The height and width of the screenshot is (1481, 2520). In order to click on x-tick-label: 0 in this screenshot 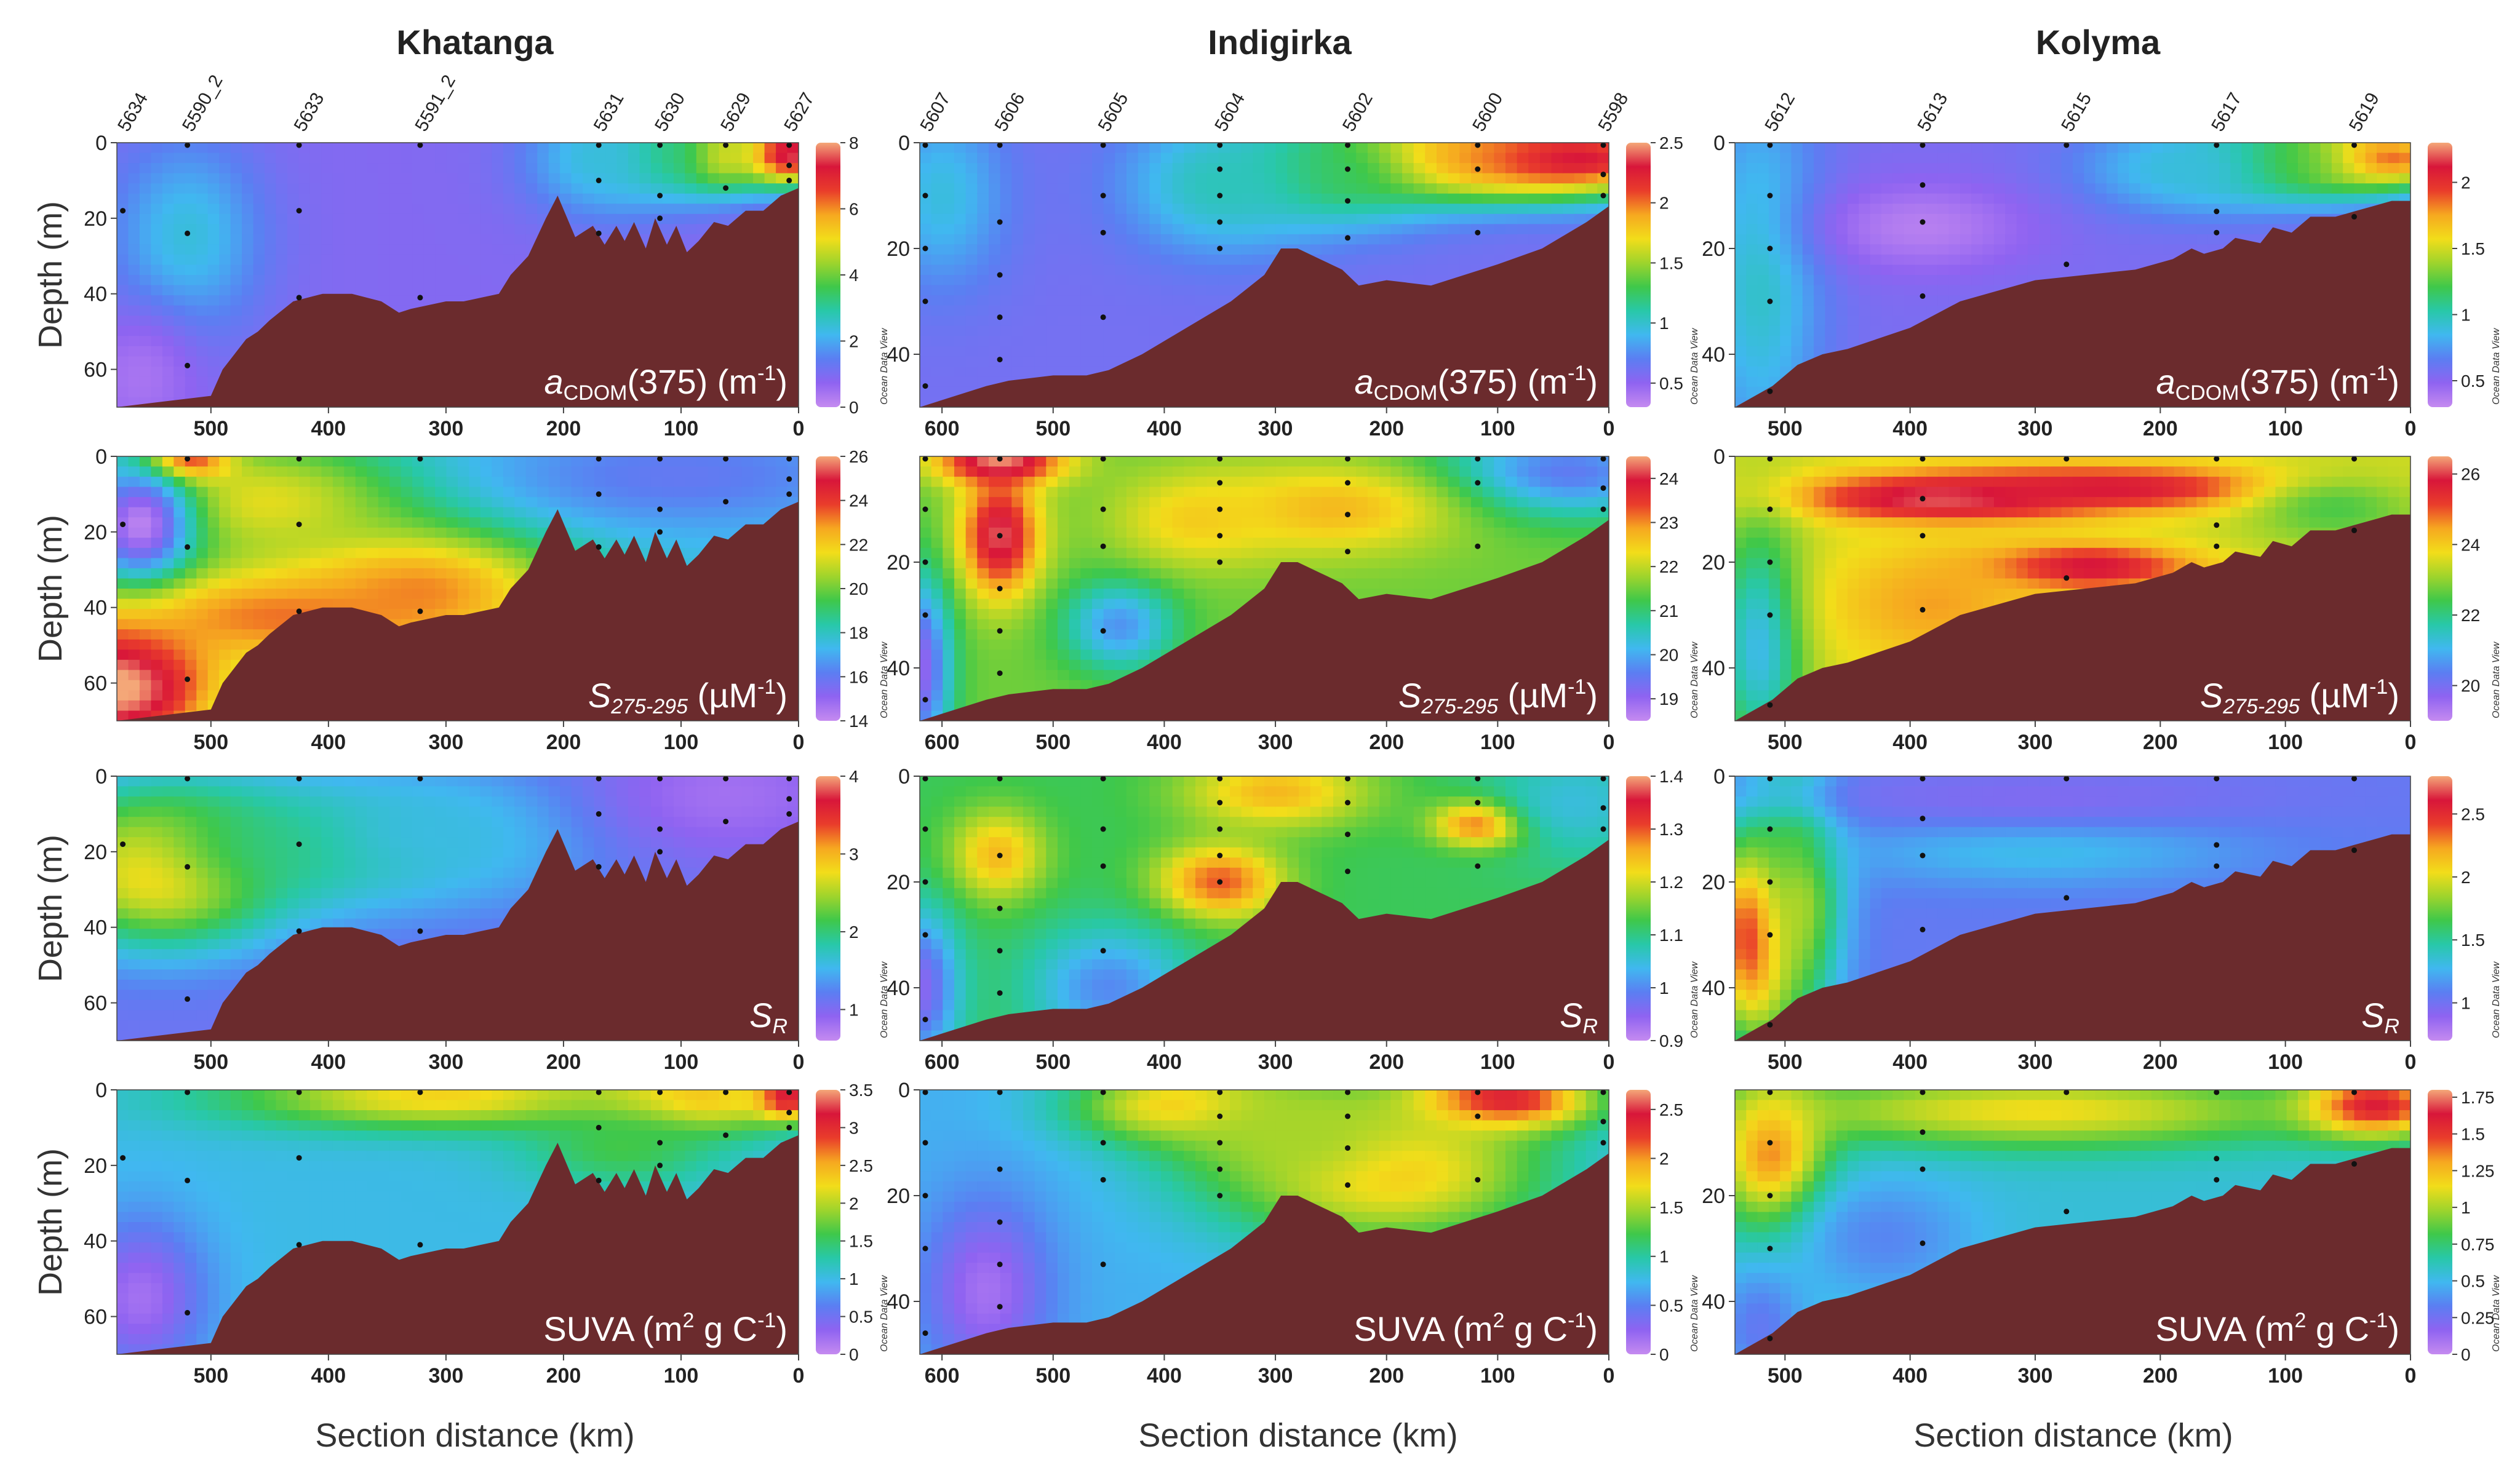, I will do `click(1609, 428)`.